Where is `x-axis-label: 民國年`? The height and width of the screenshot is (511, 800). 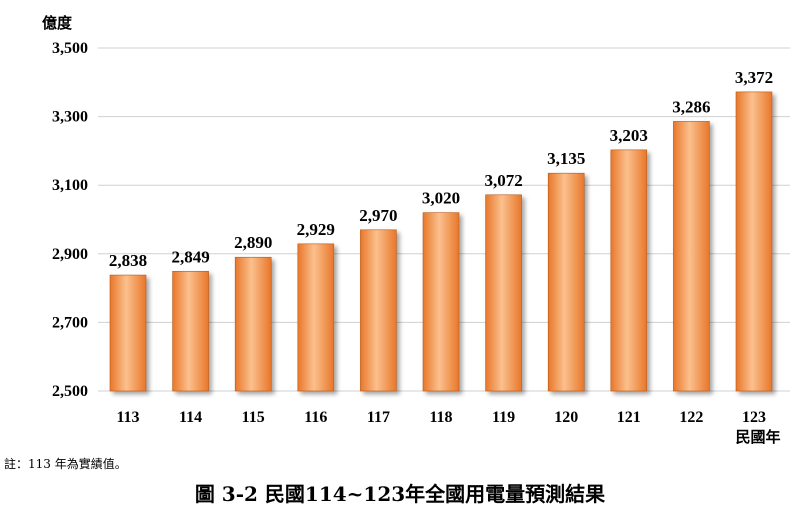 x-axis-label: 民國年 is located at coordinates (757, 437).